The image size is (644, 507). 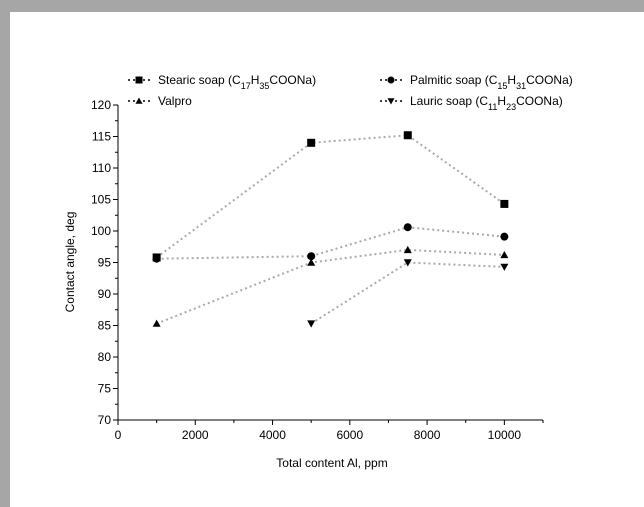 What do you see at coordinates (105, 357) in the screenshot?
I see `y-tick-label: 80` at bounding box center [105, 357].